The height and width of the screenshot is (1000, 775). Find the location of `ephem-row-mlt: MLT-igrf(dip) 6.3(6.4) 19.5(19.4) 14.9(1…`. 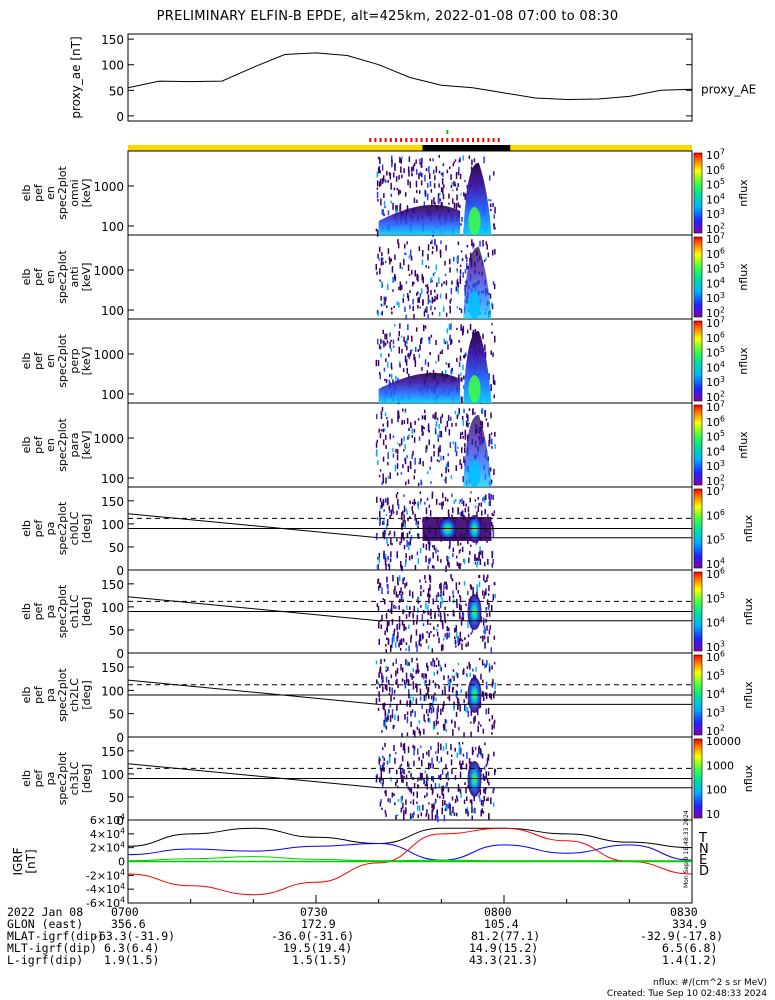

ephem-row-mlt: MLT-igrf(dip) 6.3(6.4) 19.5(19.4) 14.9(1… is located at coordinates (387, 948).